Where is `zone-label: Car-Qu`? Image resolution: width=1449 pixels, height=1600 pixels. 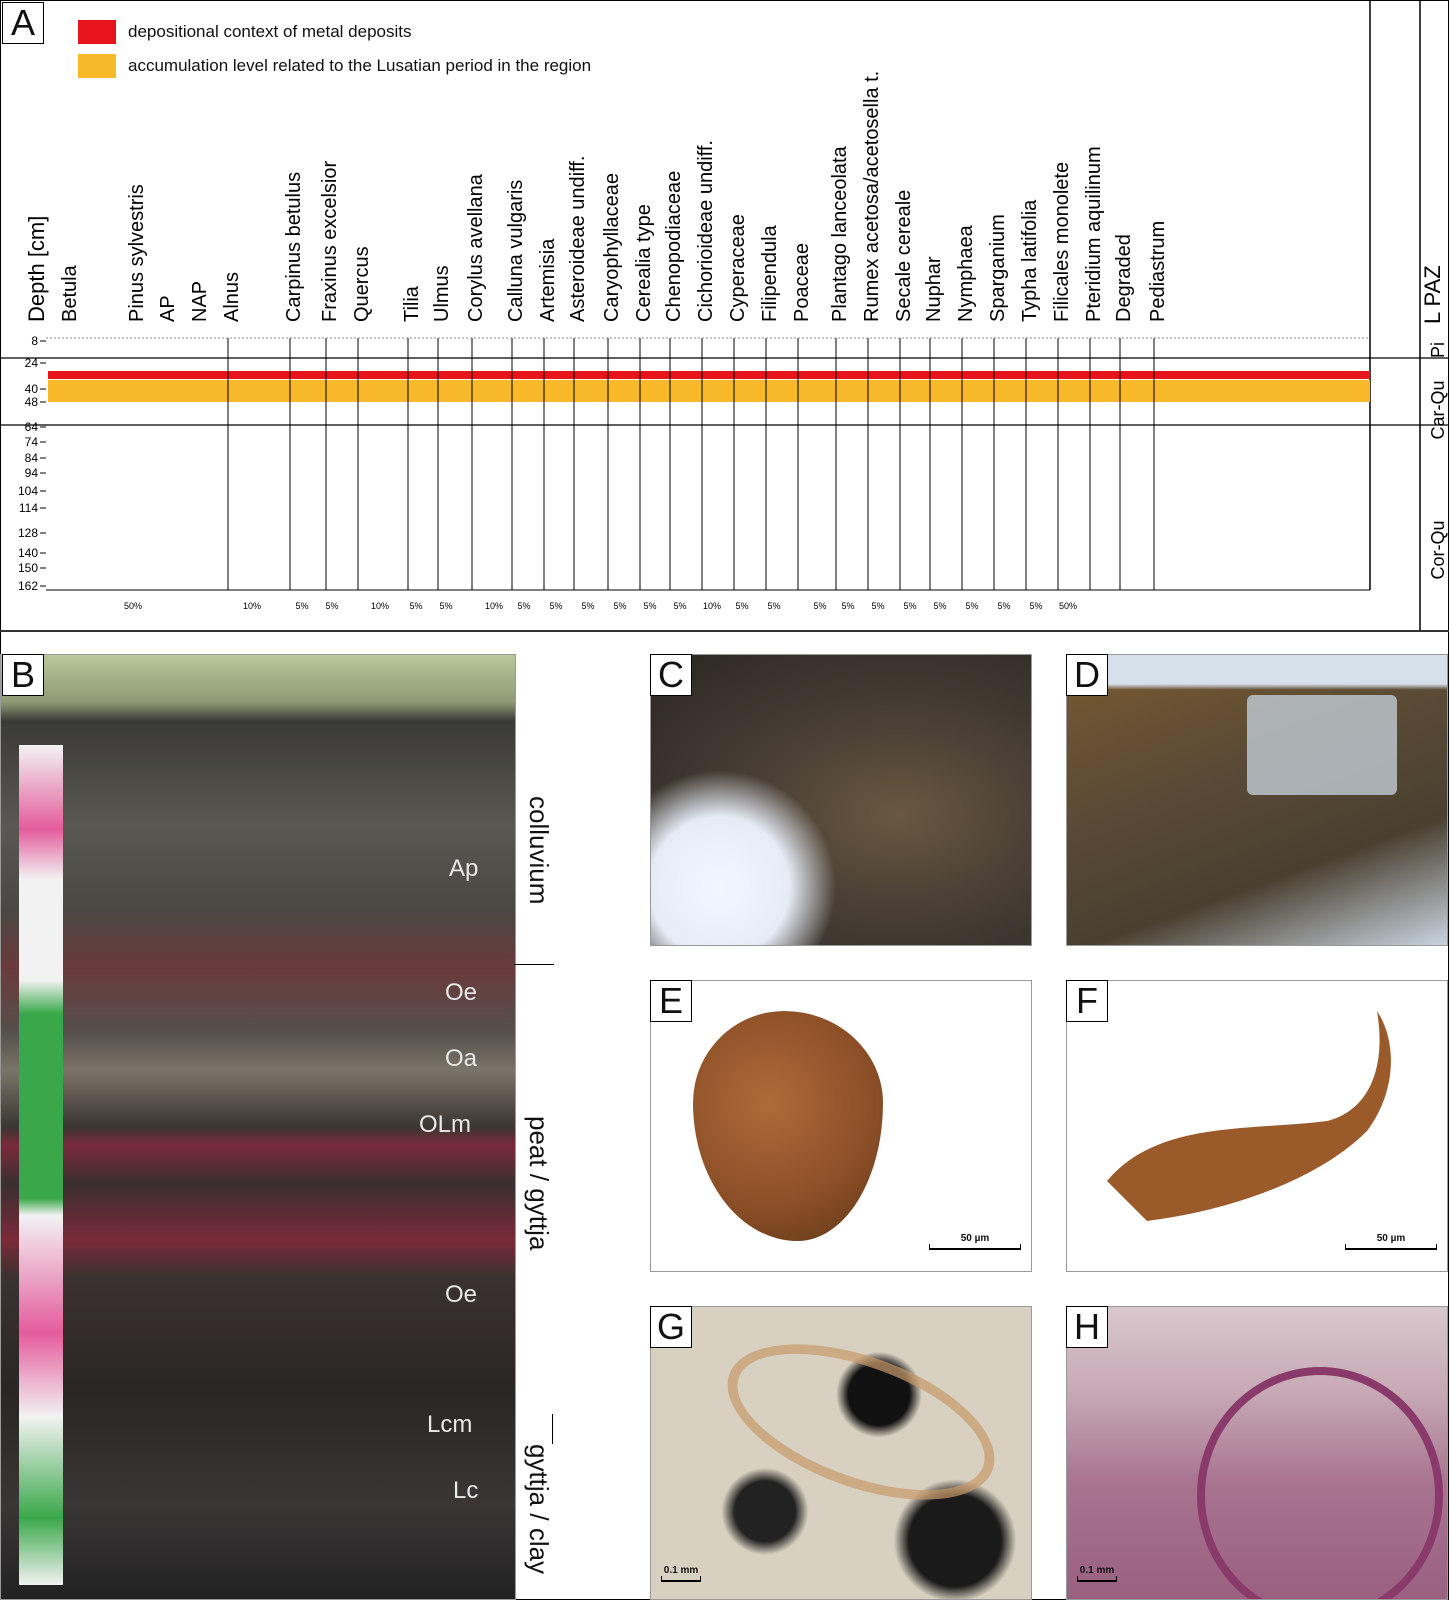 zone-label: Car-Qu is located at coordinates (1438, 409).